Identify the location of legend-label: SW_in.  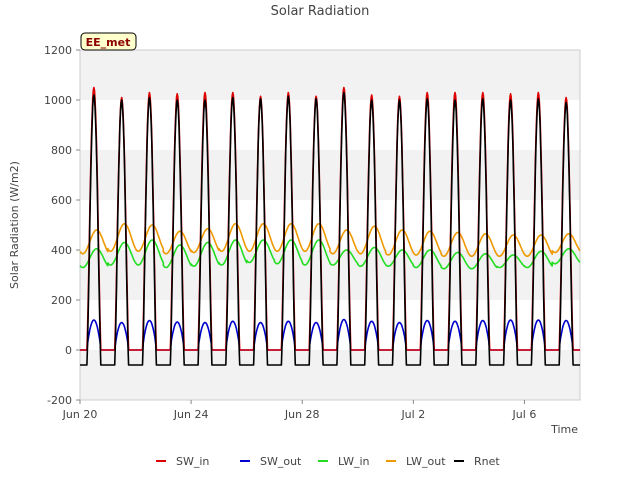
(192, 461).